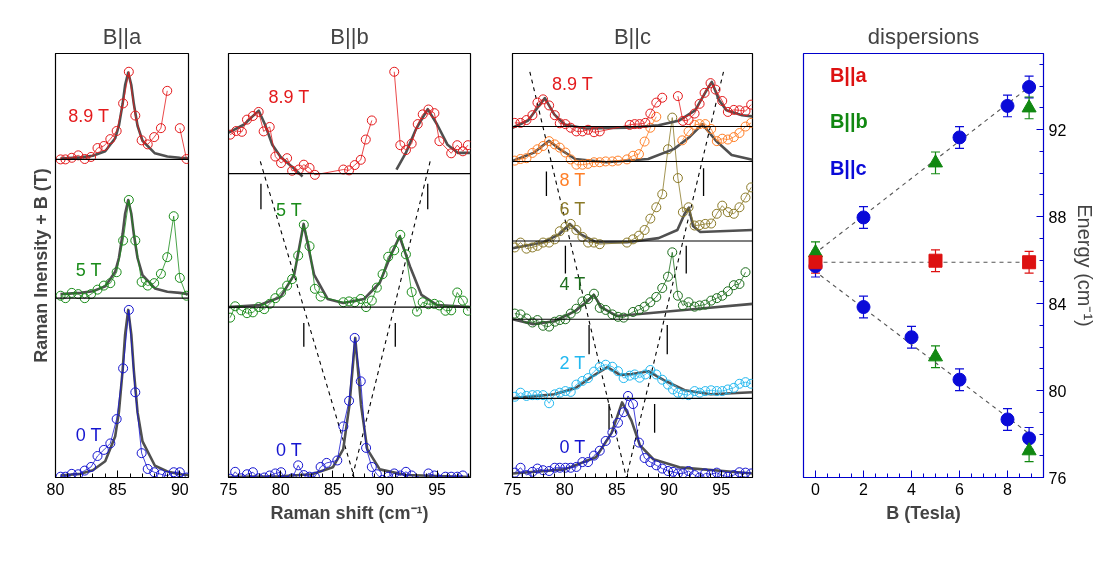 Image resolution: width=1112 pixels, height=564 pixels. I want to click on chart-title: B||a, so click(122, 36).